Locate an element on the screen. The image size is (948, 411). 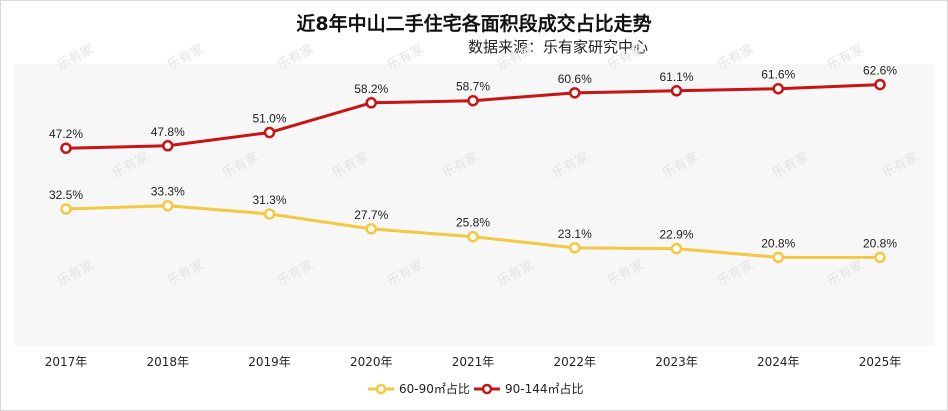
data-label: 33.3% is located at coordinates (168, 192).